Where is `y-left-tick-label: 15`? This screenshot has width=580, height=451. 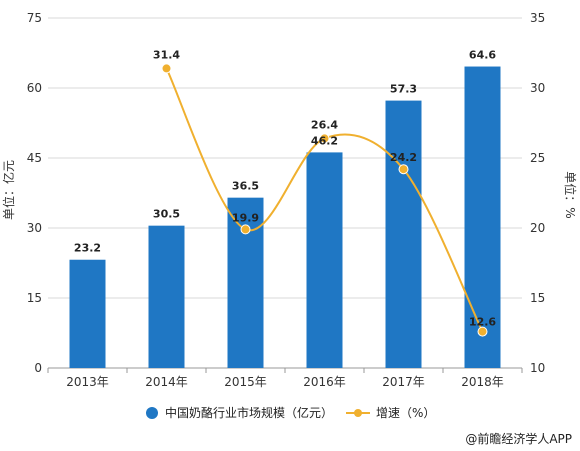 y-left-tick-label: 15 is located at coordinates (34, 298).